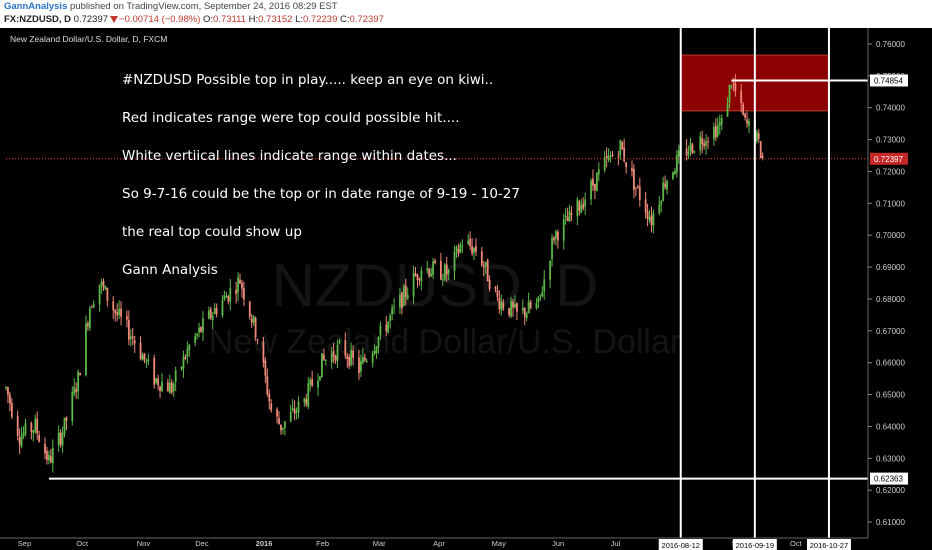 The height and width of the screenshot is (550, 932). I want to click on price-tick-label: 0.72000, so click(890, 171).